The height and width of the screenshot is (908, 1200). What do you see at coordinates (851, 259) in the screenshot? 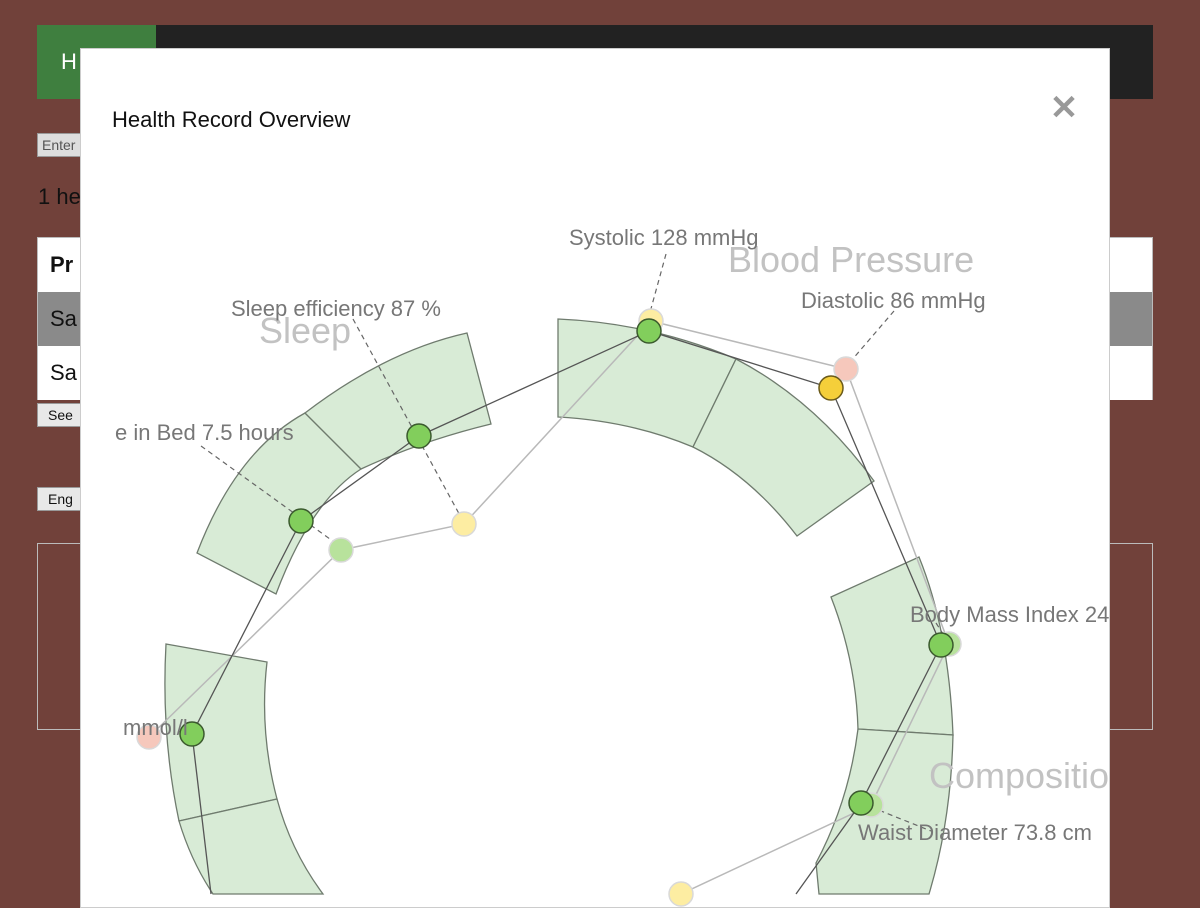
I see `category-label-blood-pressure: Blood Pressure` at bounding box center [851, 259].